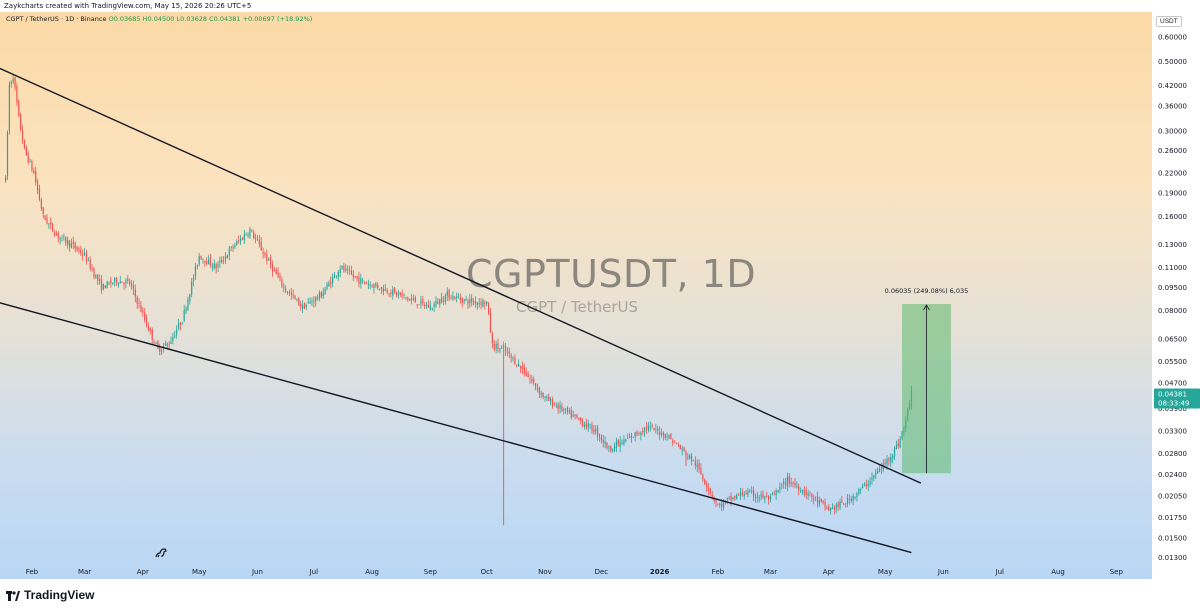 The image size is (1200, 609). What do you see at coordinates (1172, 362) in the screenshot?
I see `price-tick-label: 0.05500` at bounding box center [1172, 362].